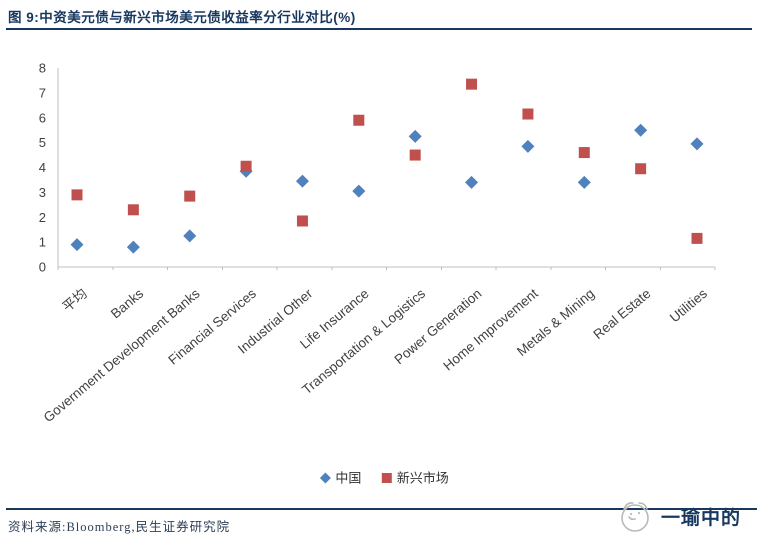  I want to click on legend-marker-square, so click(386, 478).